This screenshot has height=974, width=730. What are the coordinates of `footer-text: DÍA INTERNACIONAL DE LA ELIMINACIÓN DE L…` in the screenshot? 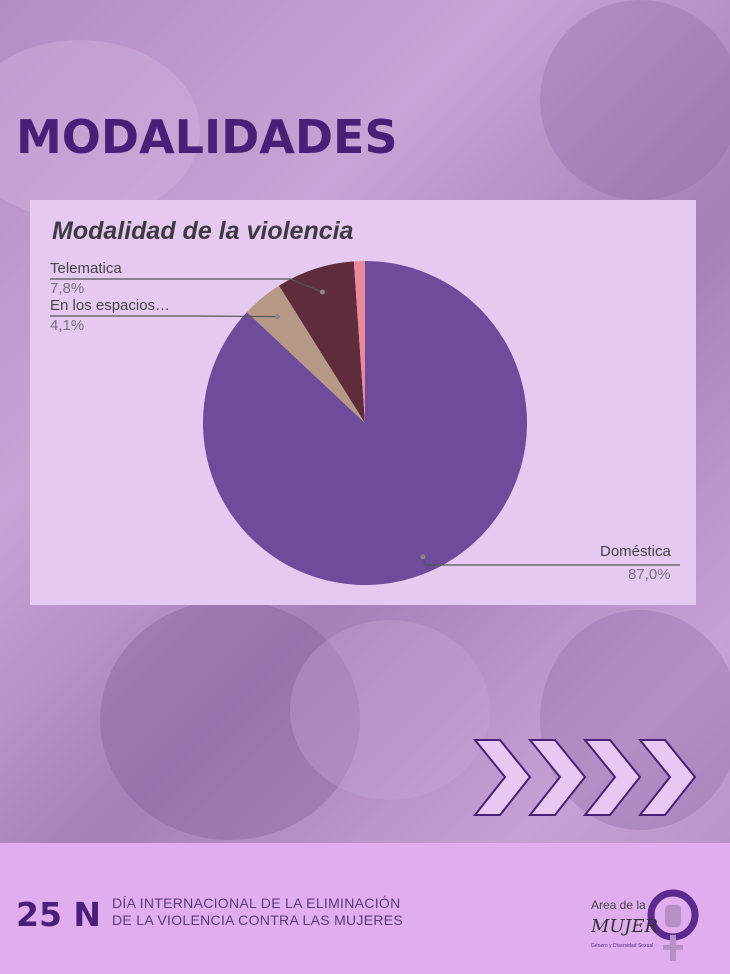 It's located at (257, 912).